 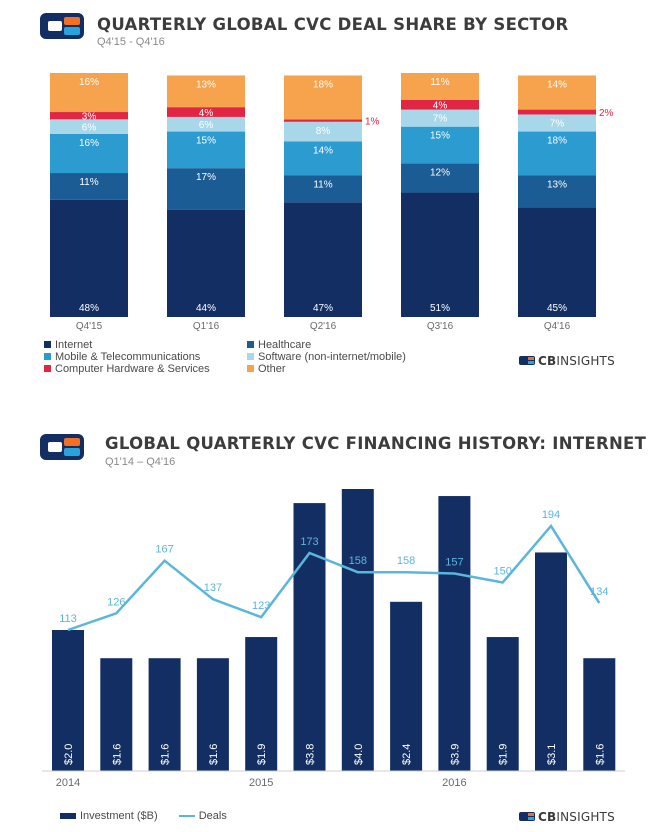 What do you see at coordinates (68, 619) in the screenshot?
I see `deals-label: 113` at bounding box center [68, 619].